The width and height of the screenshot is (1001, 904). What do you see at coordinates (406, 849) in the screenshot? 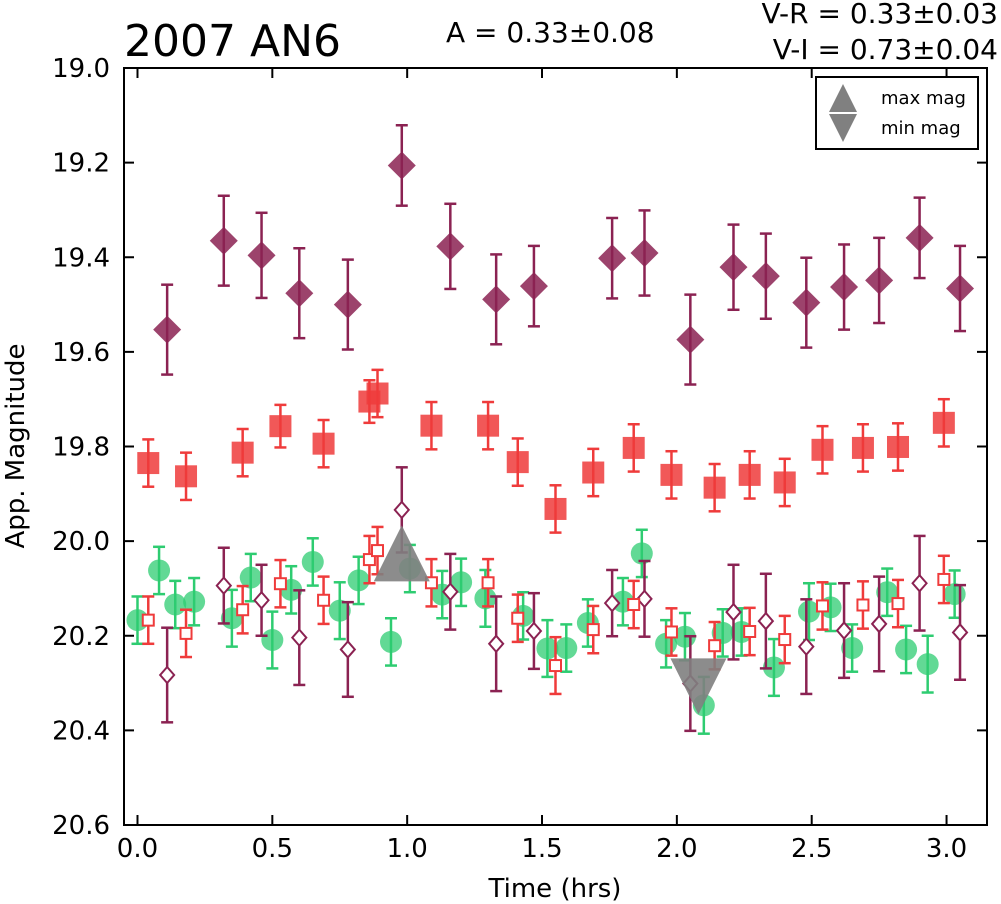
I see `x-tick-label: 1.0` at bounding box center [406, 849].